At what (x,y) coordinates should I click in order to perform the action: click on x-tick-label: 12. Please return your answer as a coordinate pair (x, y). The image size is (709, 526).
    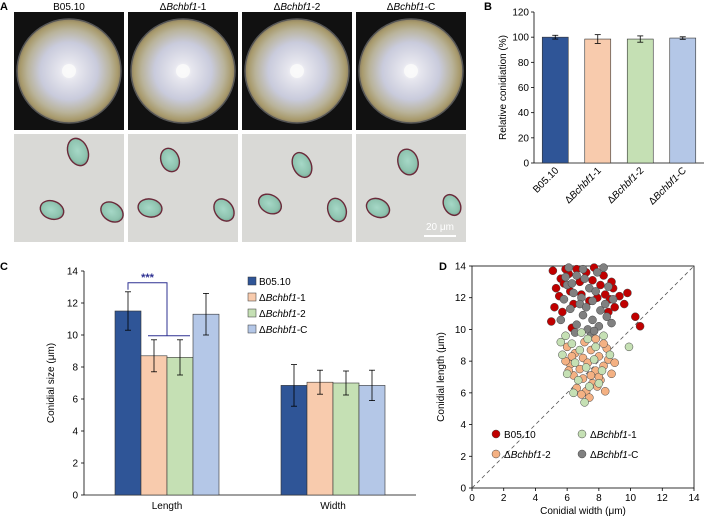
    Looking at the image, I should click on (663, 498).